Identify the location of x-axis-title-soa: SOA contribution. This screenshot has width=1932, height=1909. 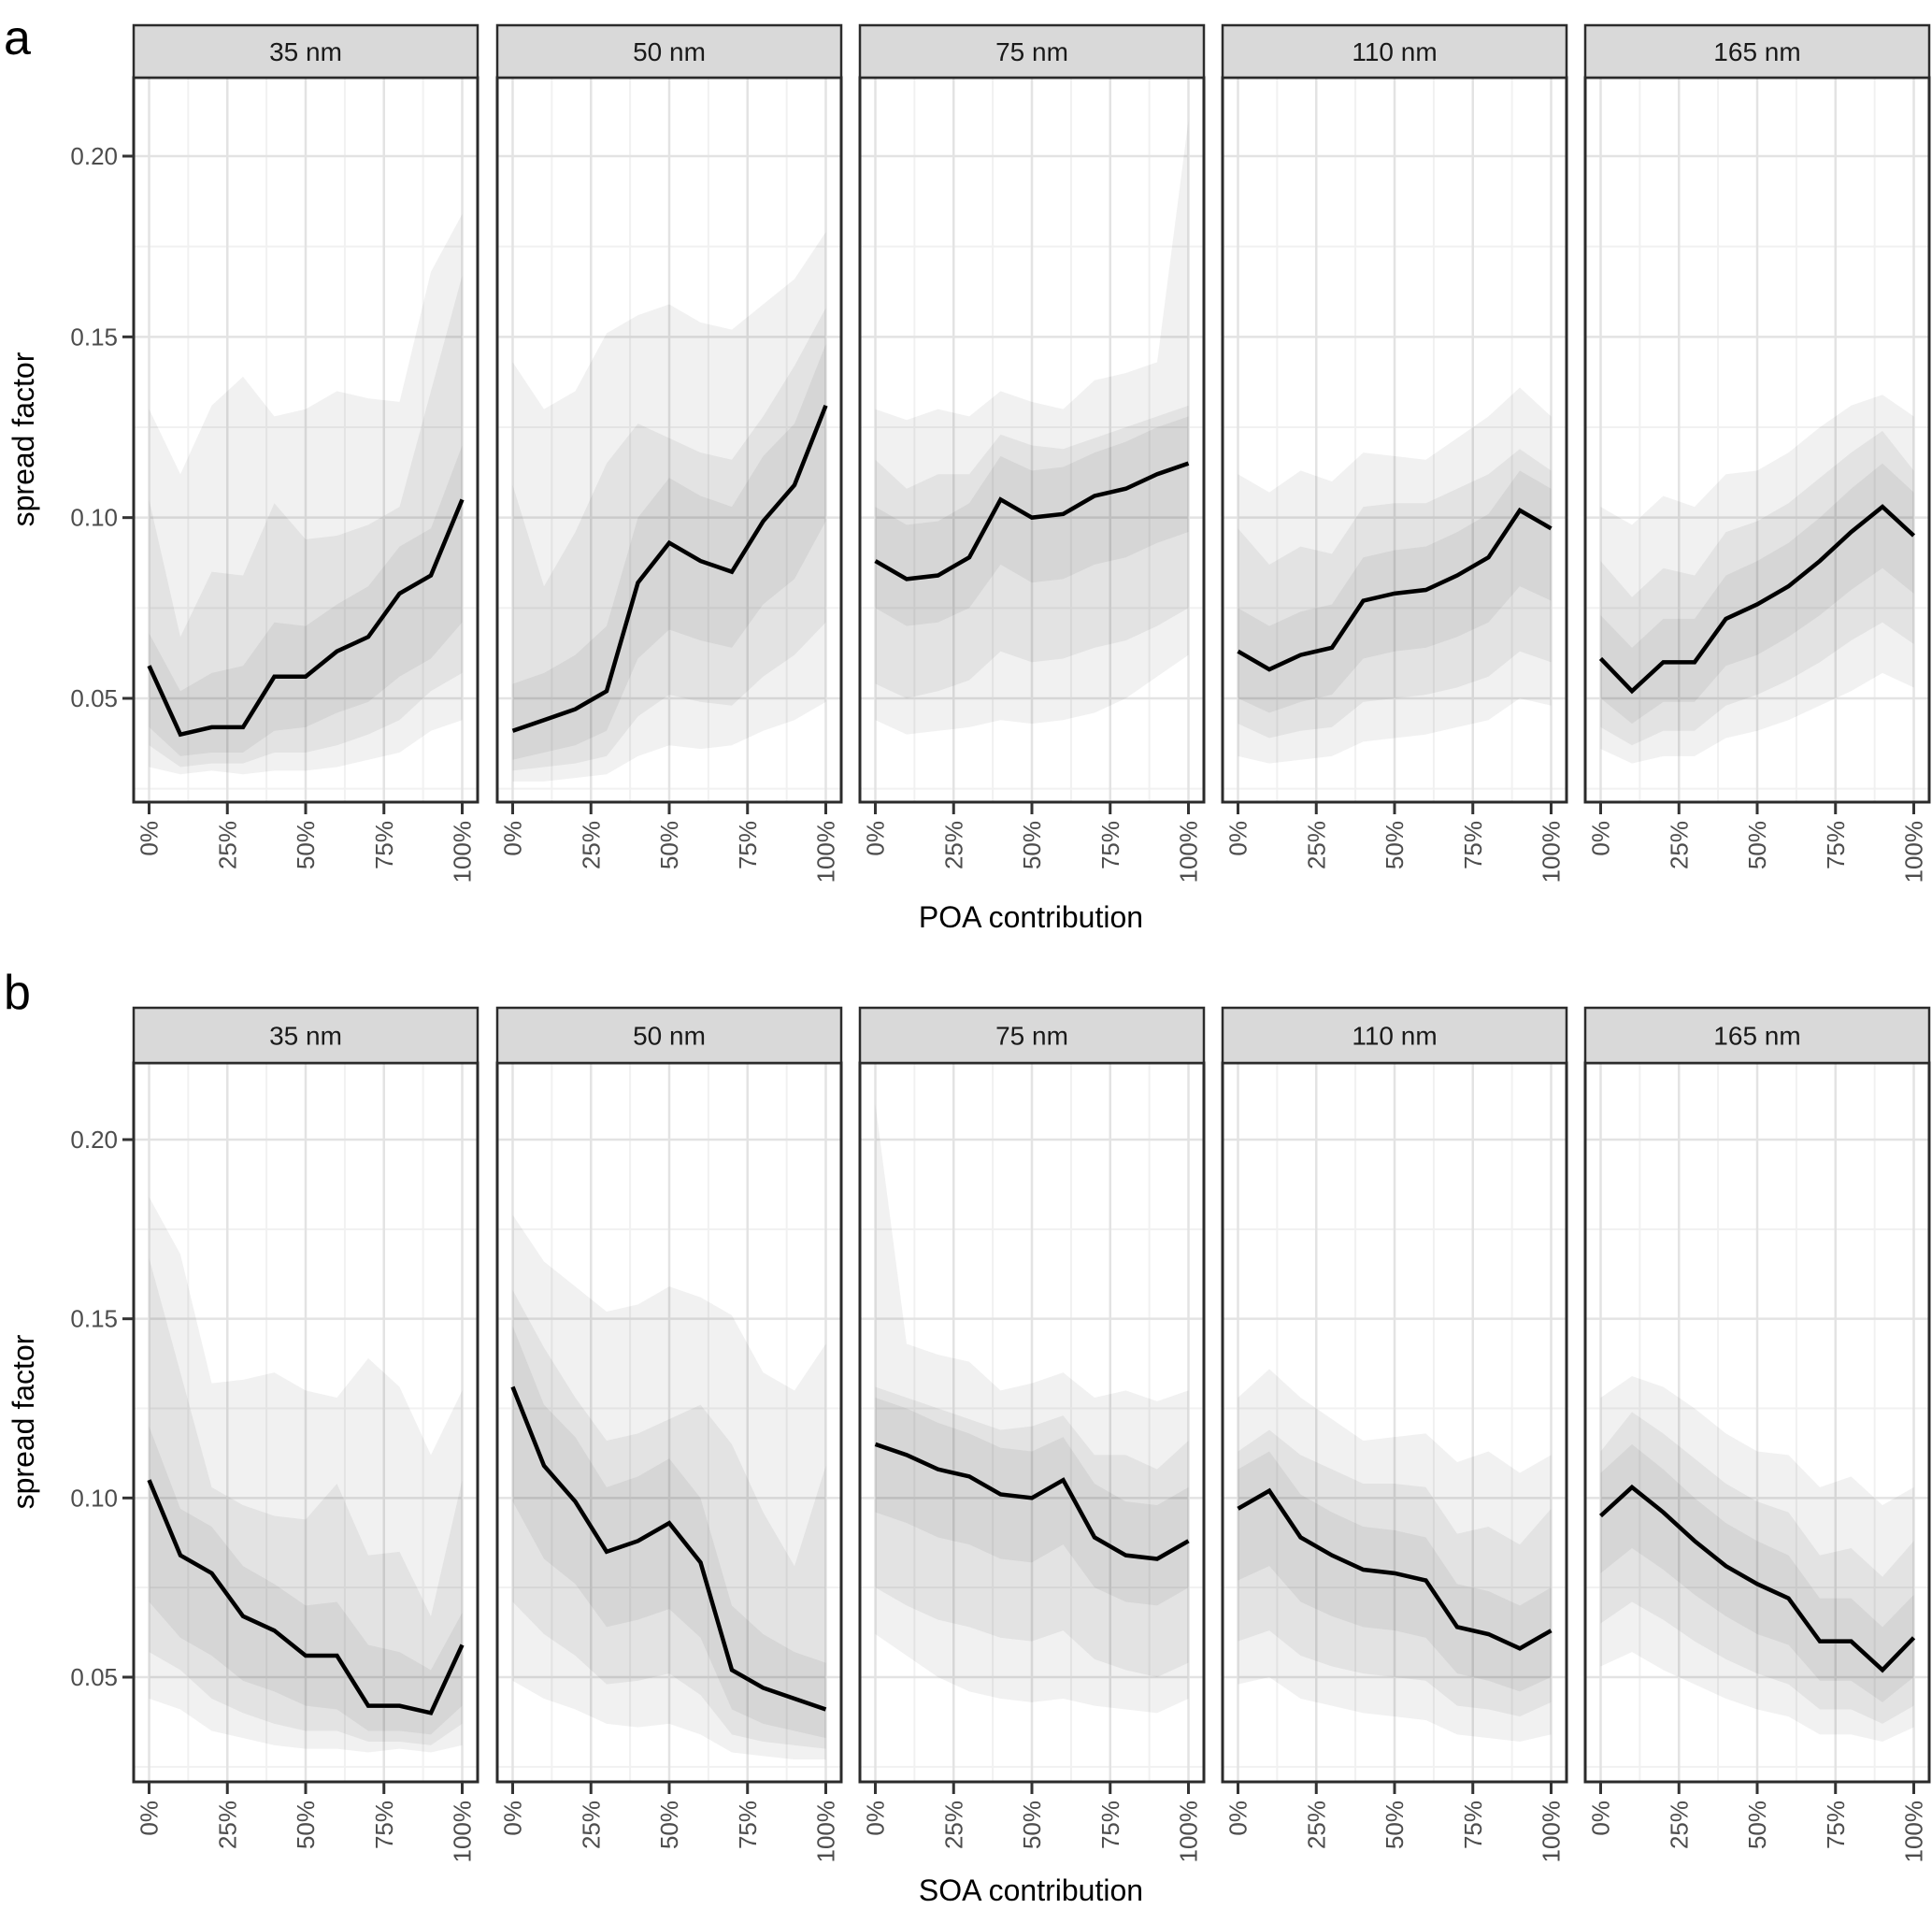
(1031, 1890).